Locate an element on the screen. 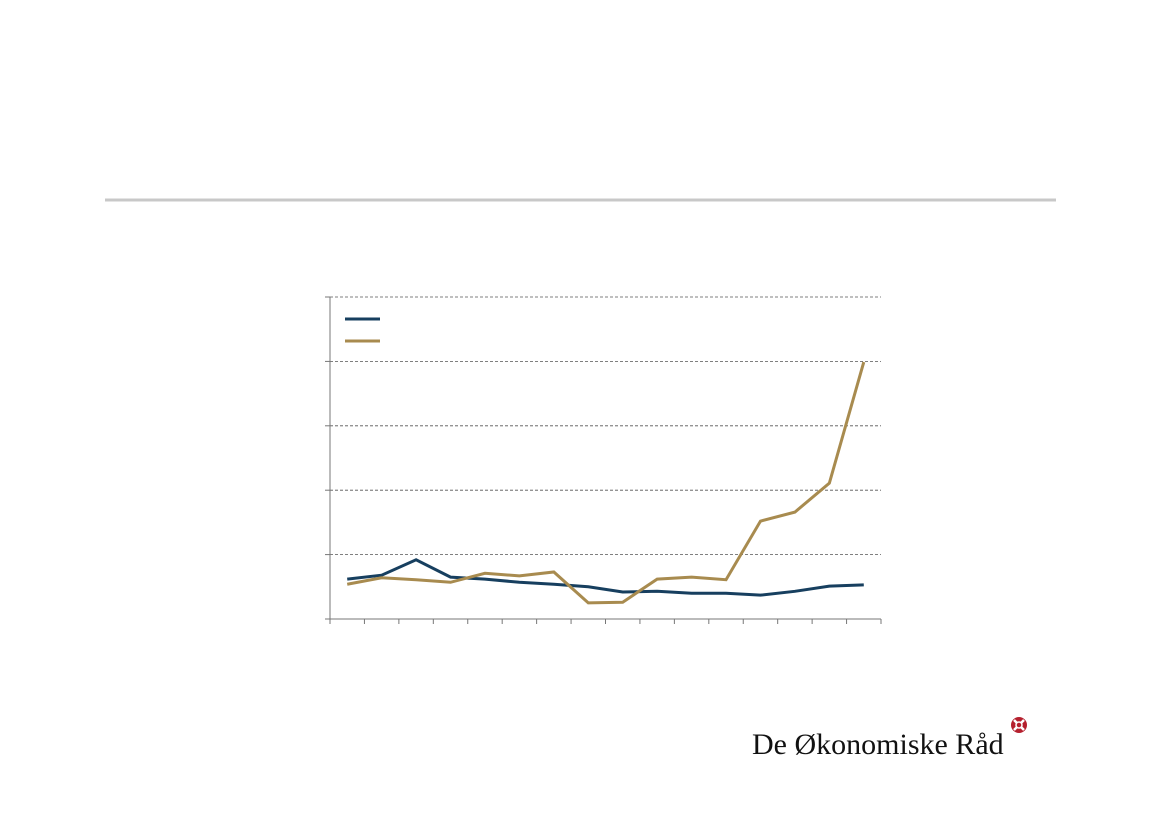  logo-icon-core is located at coordinates (1019, 725).